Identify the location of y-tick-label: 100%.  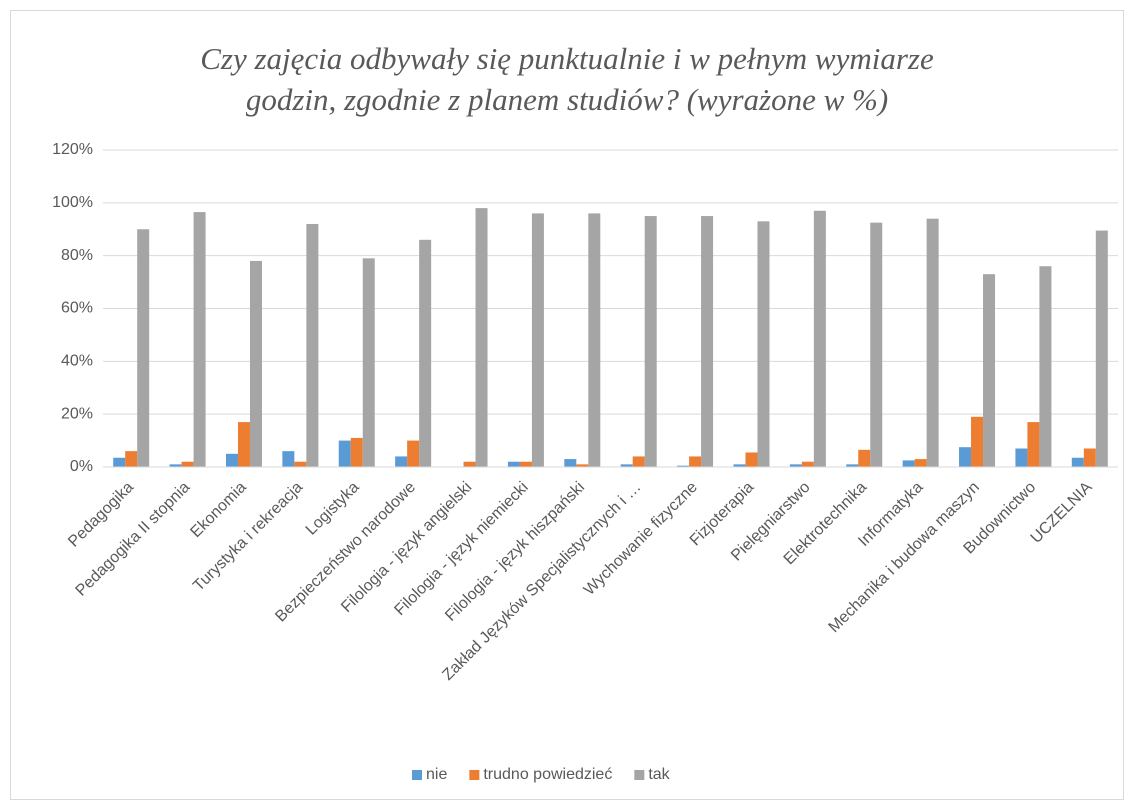
(72, 202).